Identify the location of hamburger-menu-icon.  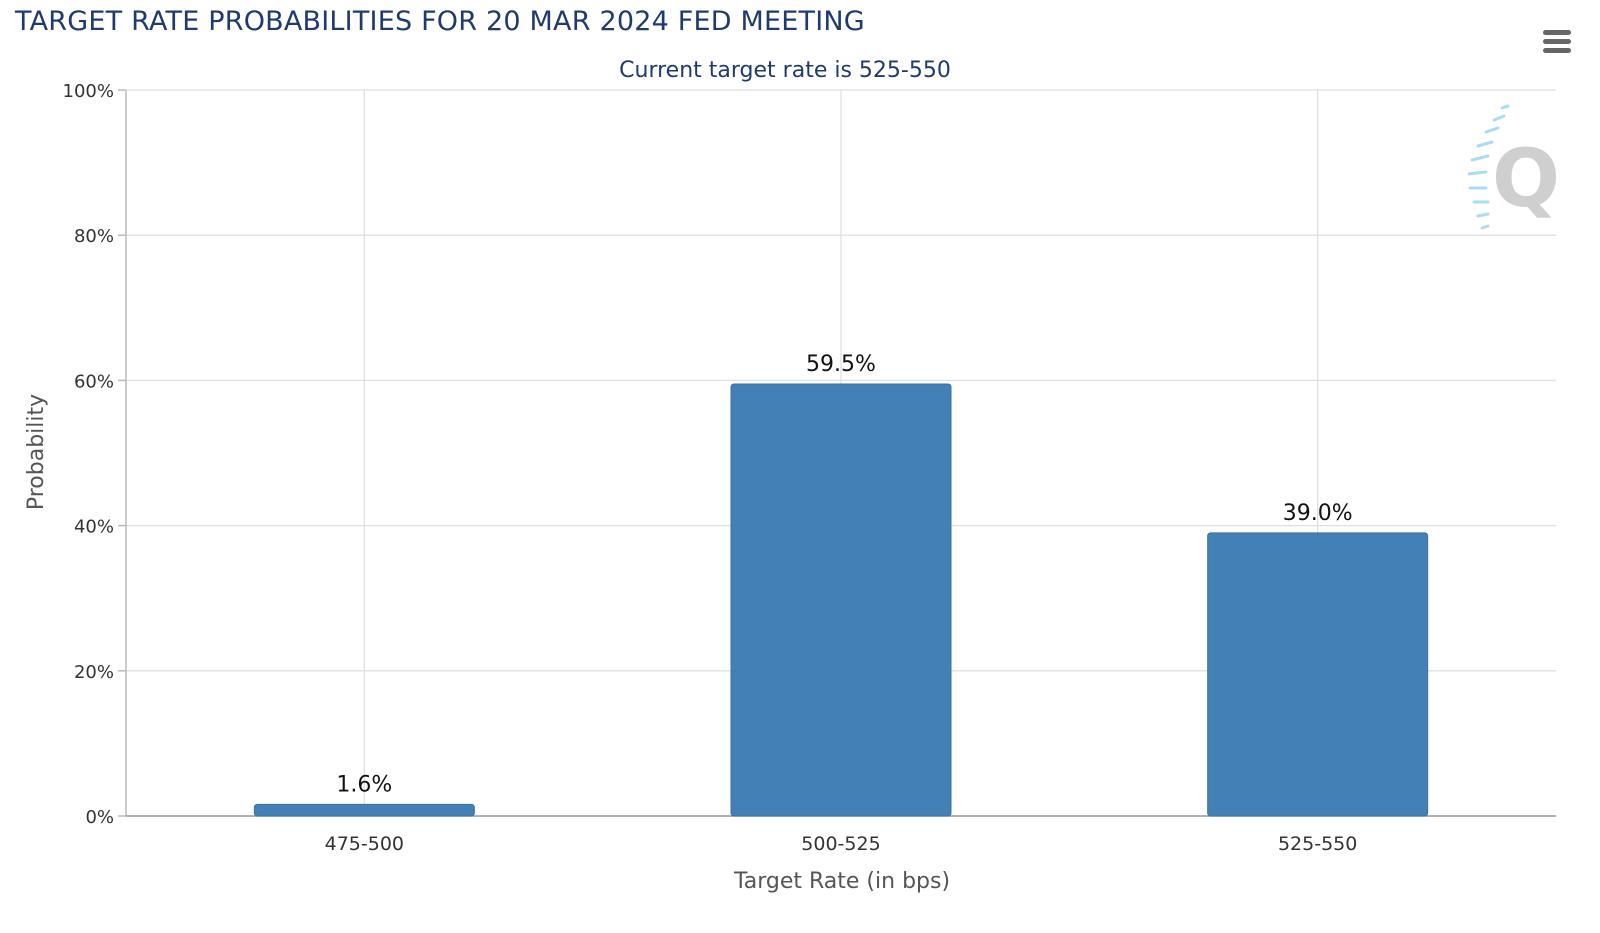
(1557, 43).